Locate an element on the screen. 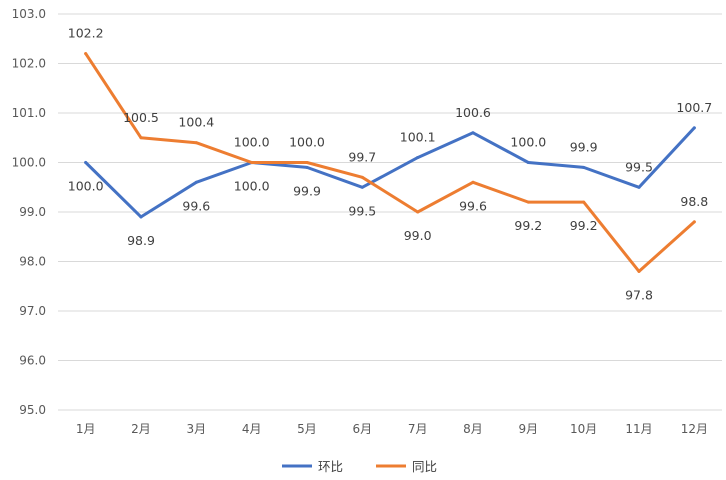  x-tick-label: 7月 is located at coordinates (418, 429).